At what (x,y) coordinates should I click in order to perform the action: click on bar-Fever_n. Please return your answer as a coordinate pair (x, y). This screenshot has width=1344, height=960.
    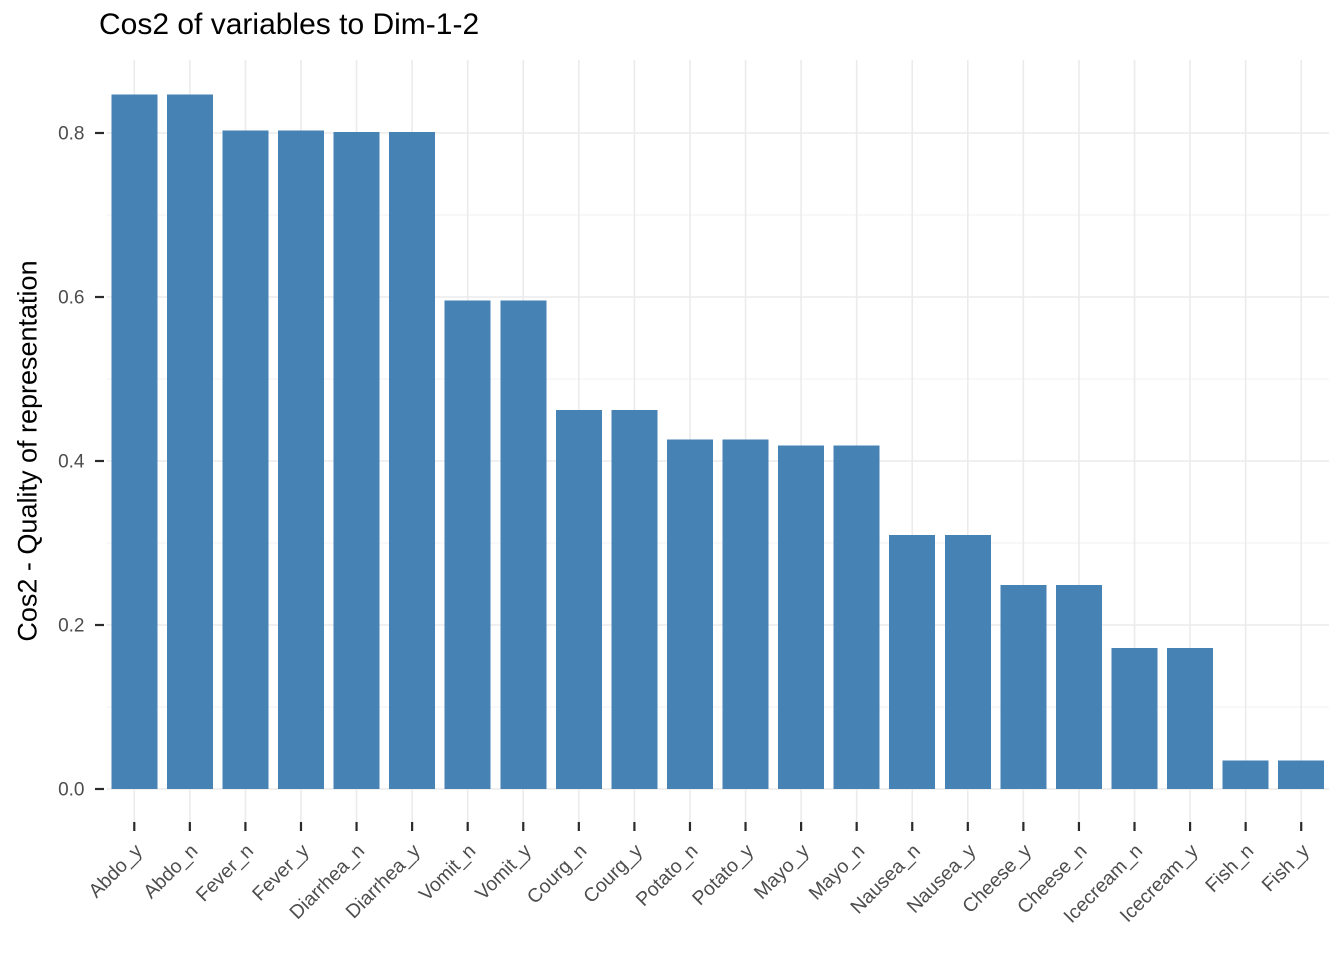
    Looking at the image, I should click on (245, 460).